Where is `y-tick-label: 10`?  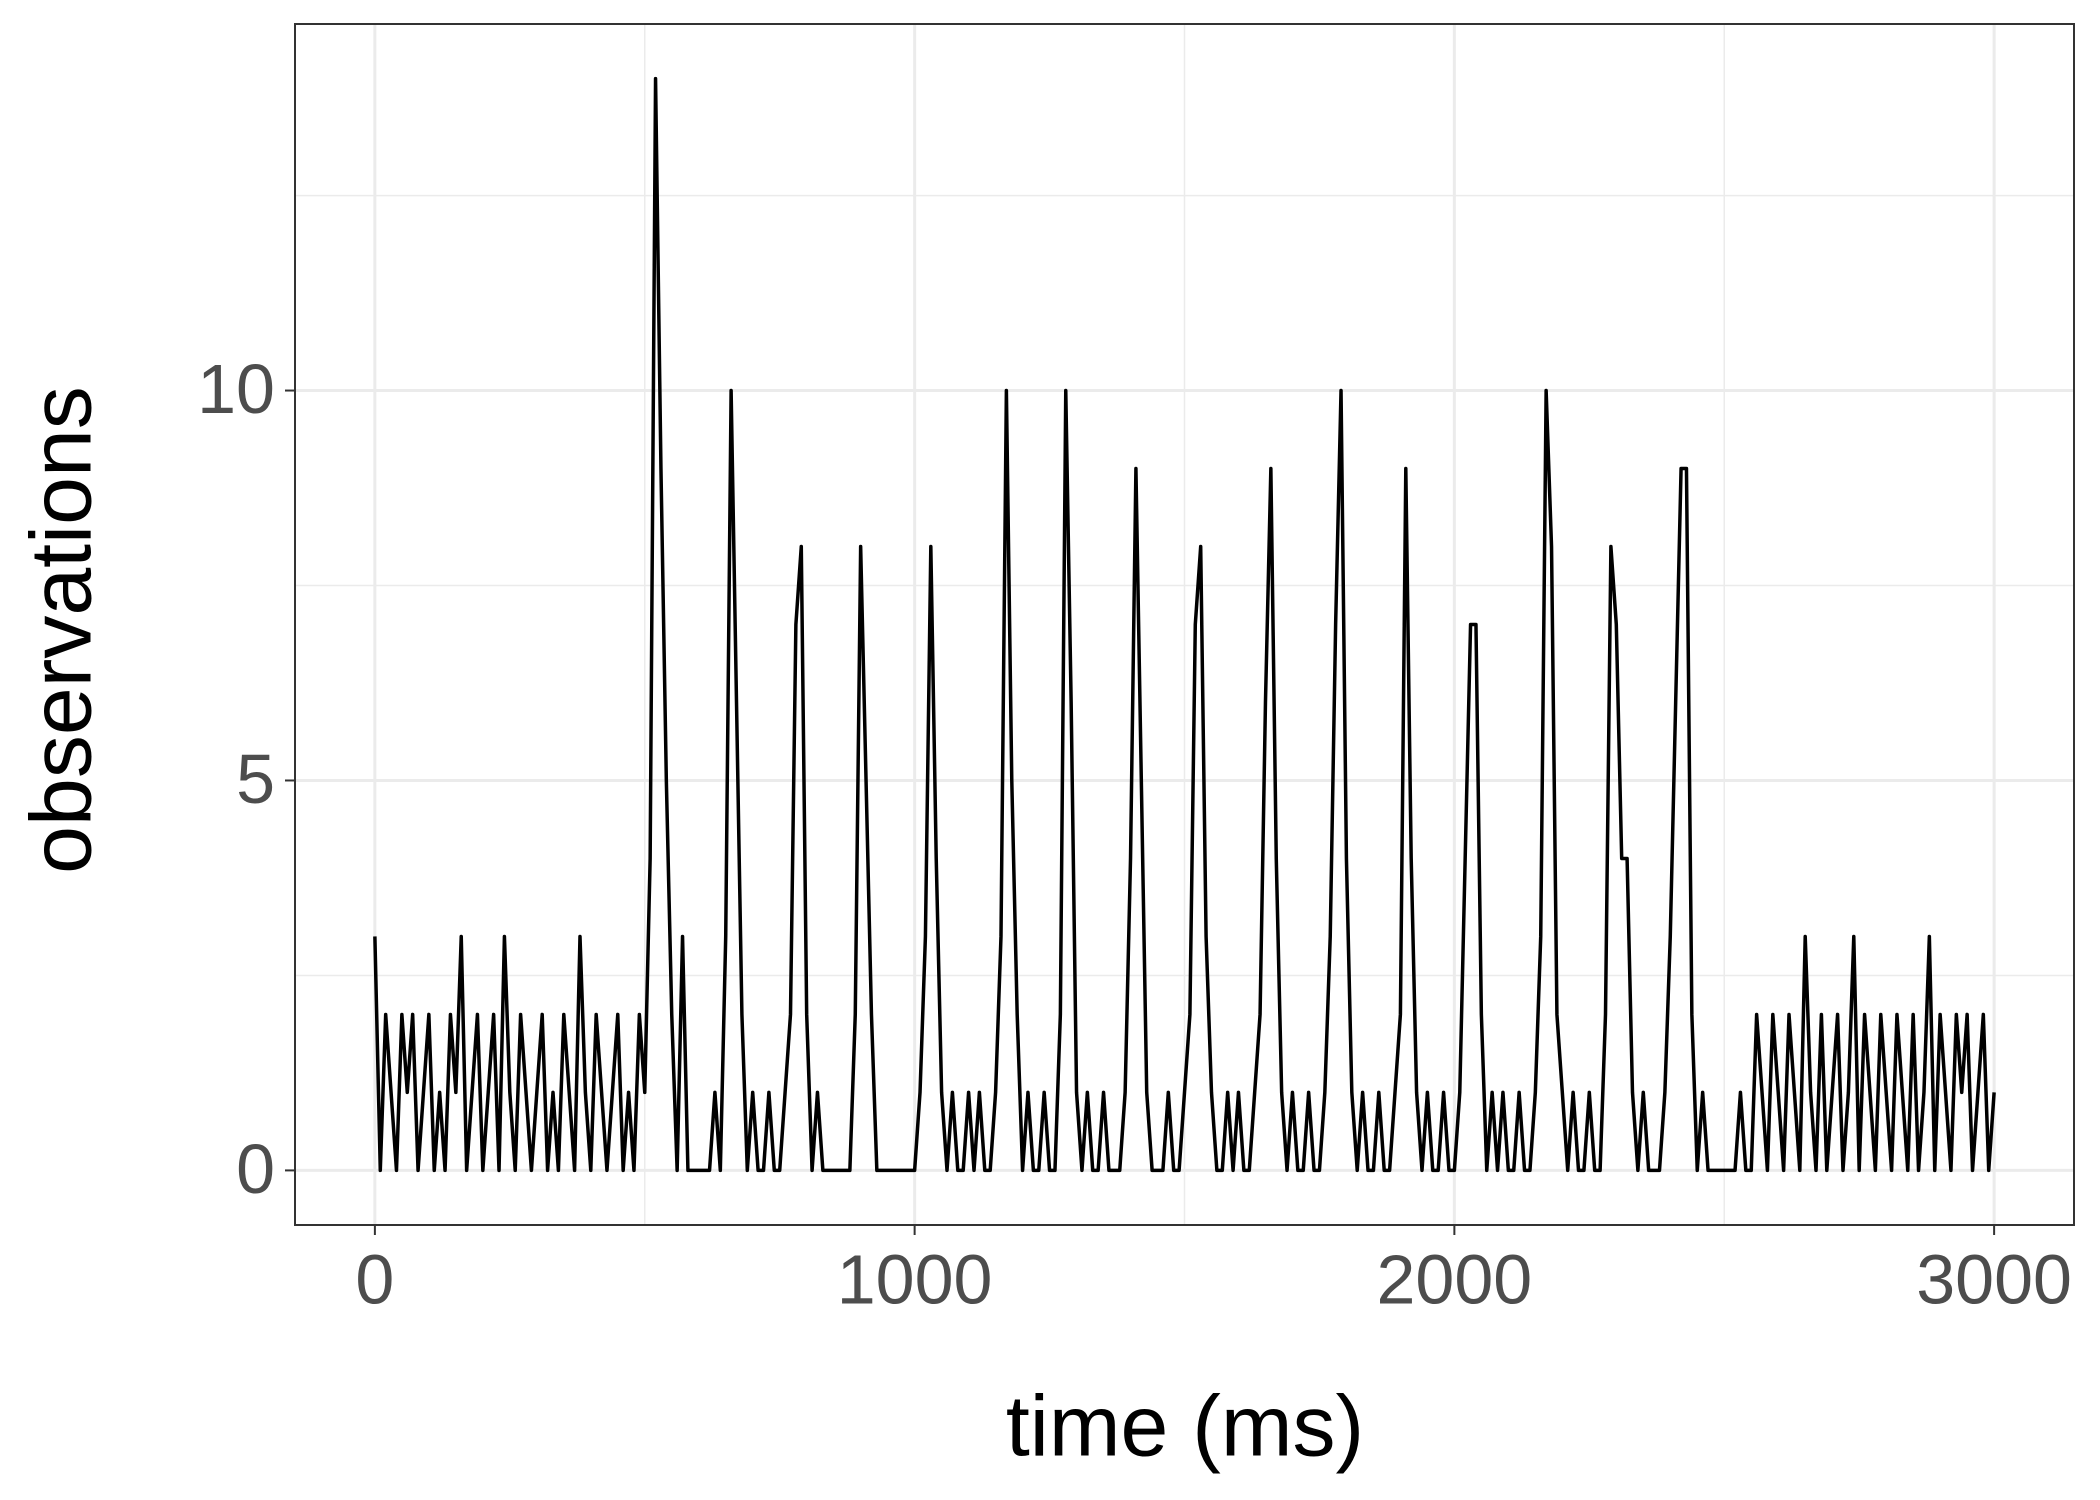 y-tick-label: 10 is located at coordinates (236, 389).